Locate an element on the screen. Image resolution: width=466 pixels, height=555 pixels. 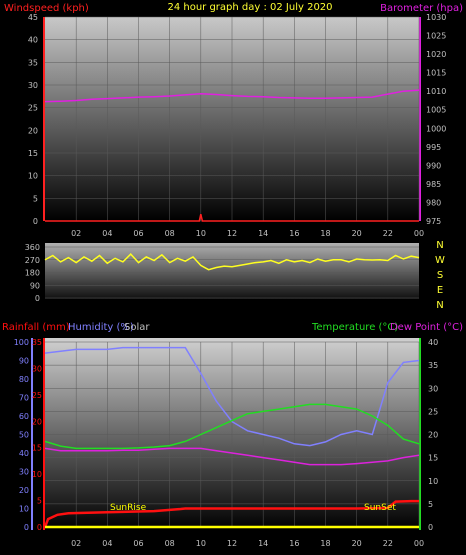
tick-label: 50 is located at coordinates (24, 435).